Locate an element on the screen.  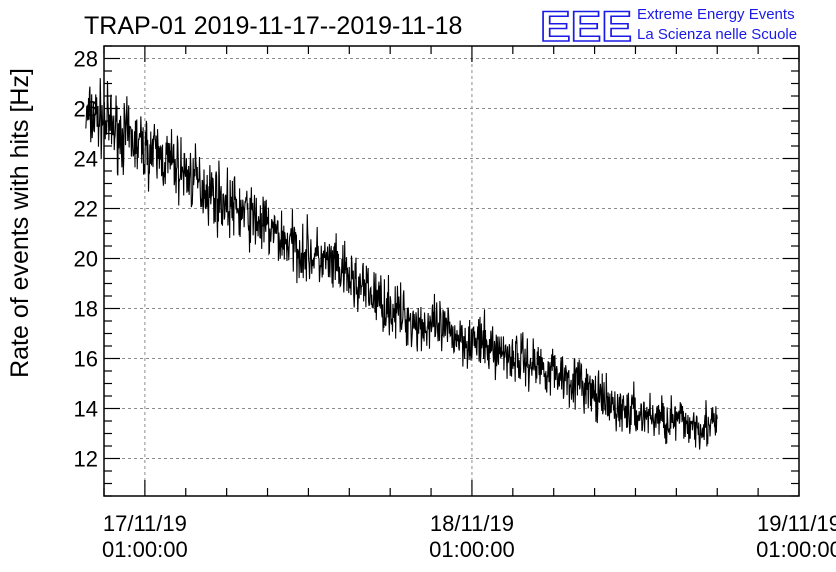
logo-line-2: La Scienza nelle Scuole is located at coordinates (717, 34).